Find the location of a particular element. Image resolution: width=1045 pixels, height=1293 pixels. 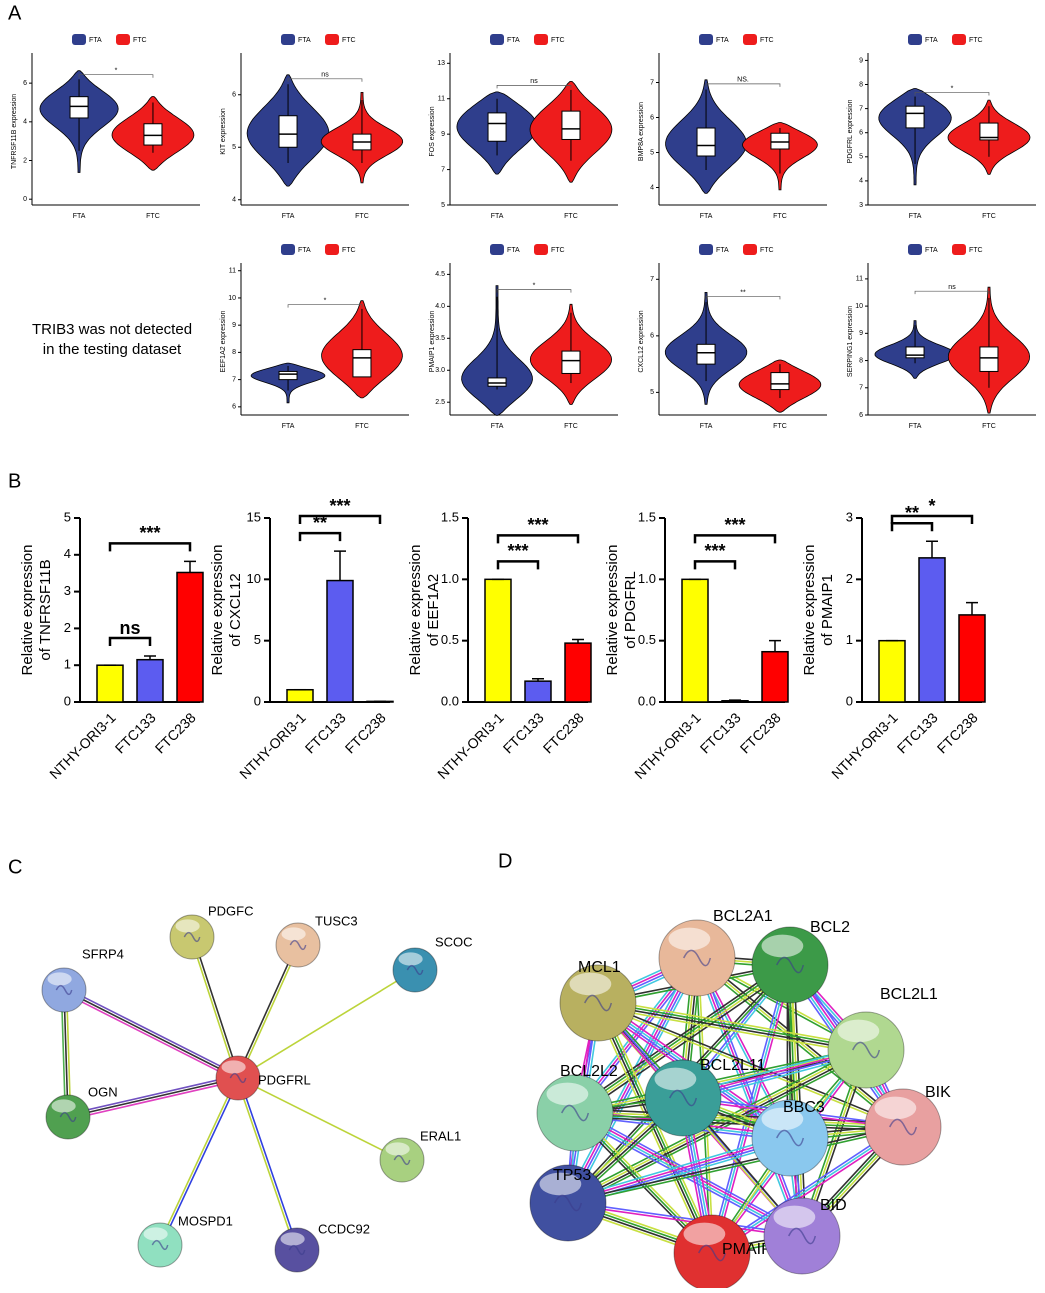

x-tick-label: NTHY-ORI3-1 is located at coordinates (864, 745).